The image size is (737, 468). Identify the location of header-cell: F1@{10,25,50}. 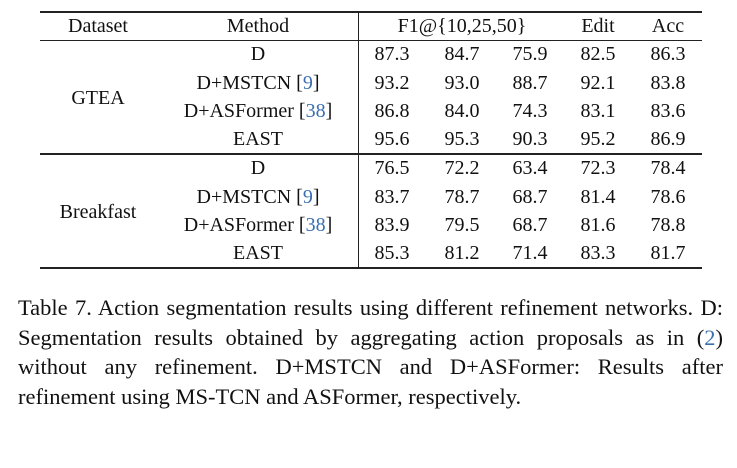
(462, 26).